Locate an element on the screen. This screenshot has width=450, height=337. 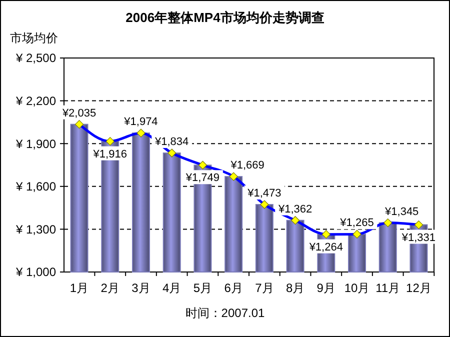
x-tick-label: 11月 is located at coordinates (388, 288).